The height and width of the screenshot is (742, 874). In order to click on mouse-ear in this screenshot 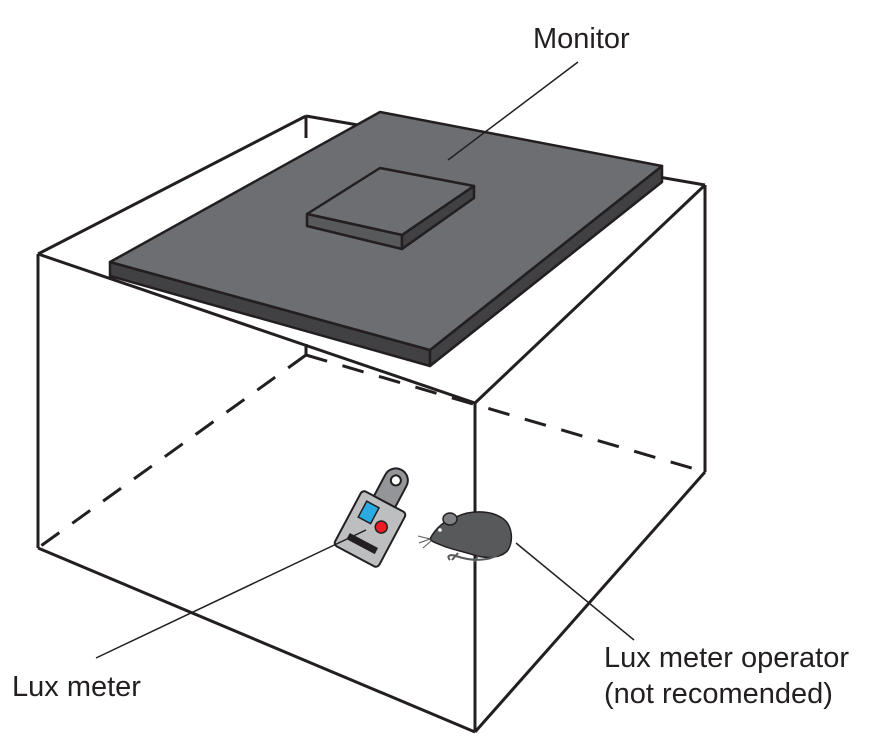, I will do `click(450, 519)`.